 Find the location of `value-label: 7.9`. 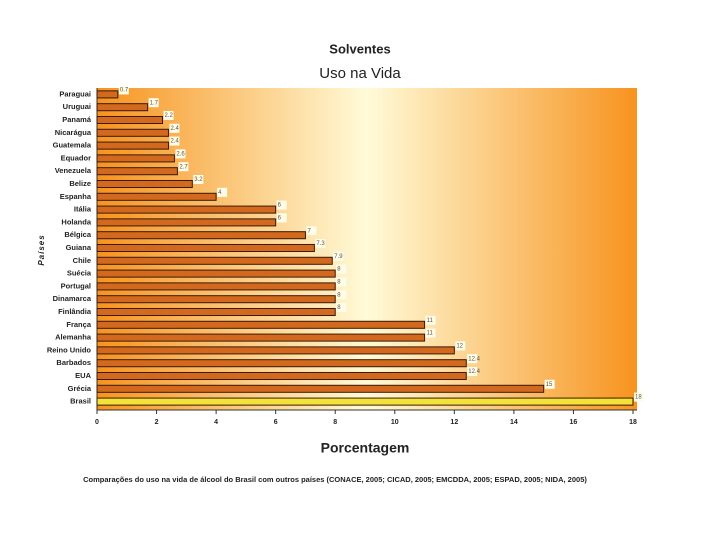

value-label: 7.9 is located at coordinates (338, 257).